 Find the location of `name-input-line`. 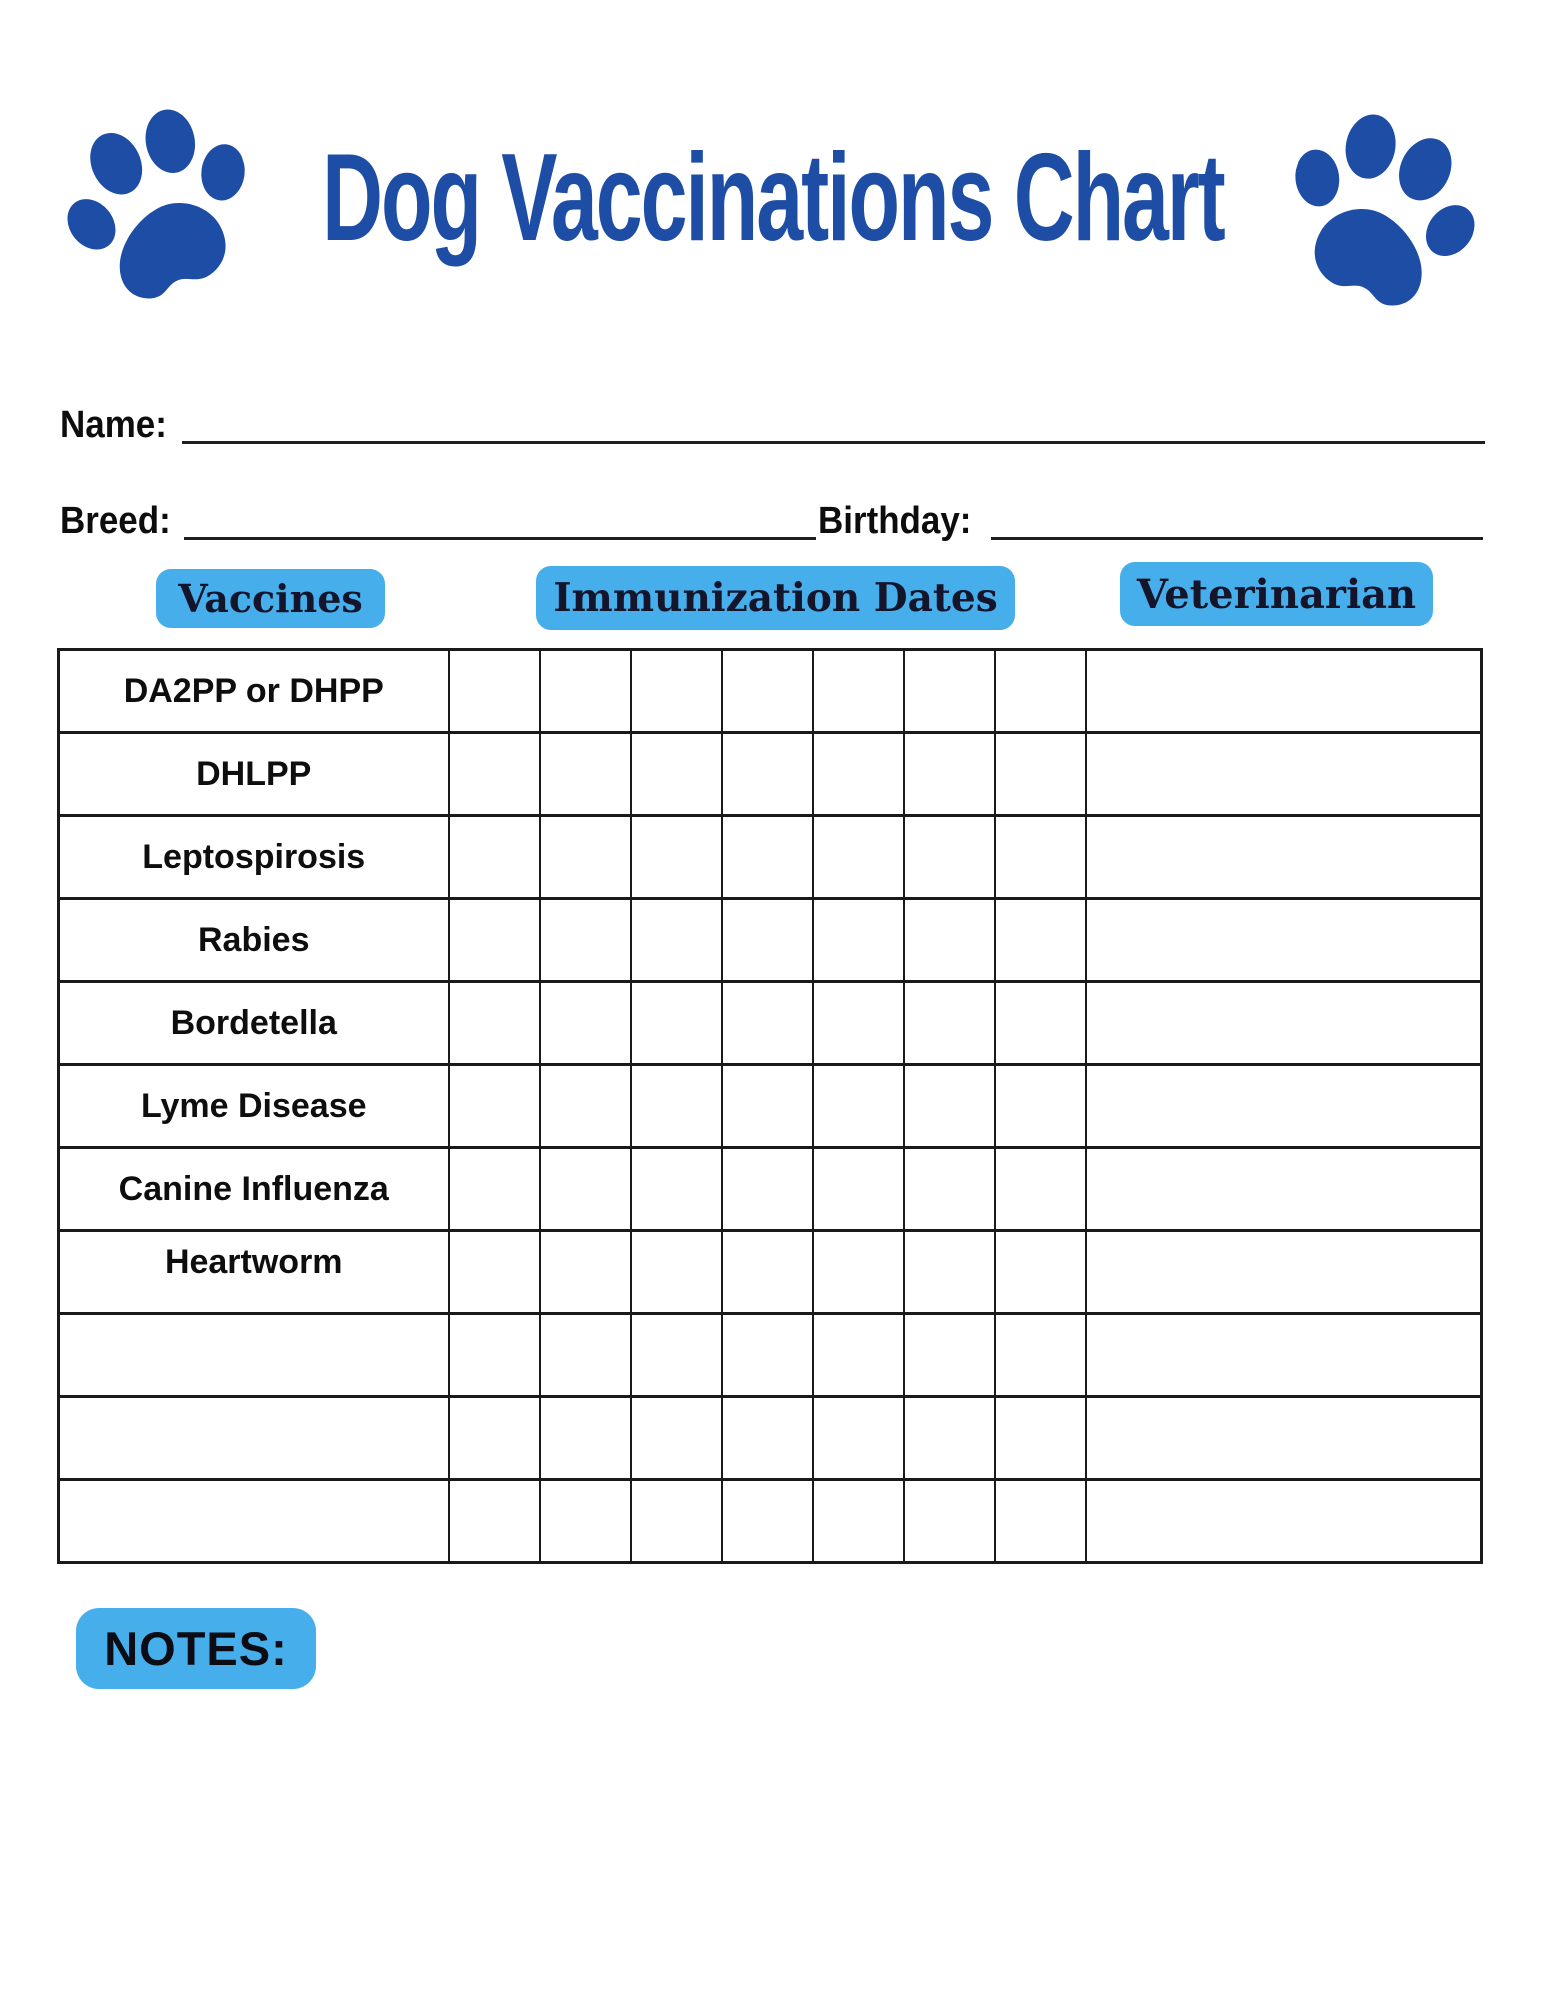

name-input-line is located at coordinates (833, 421).